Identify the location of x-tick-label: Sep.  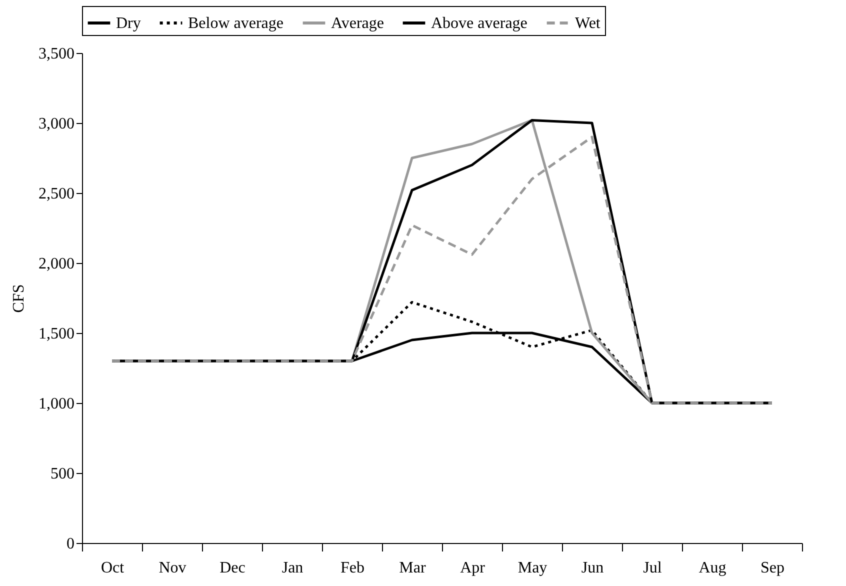
(772, 568).